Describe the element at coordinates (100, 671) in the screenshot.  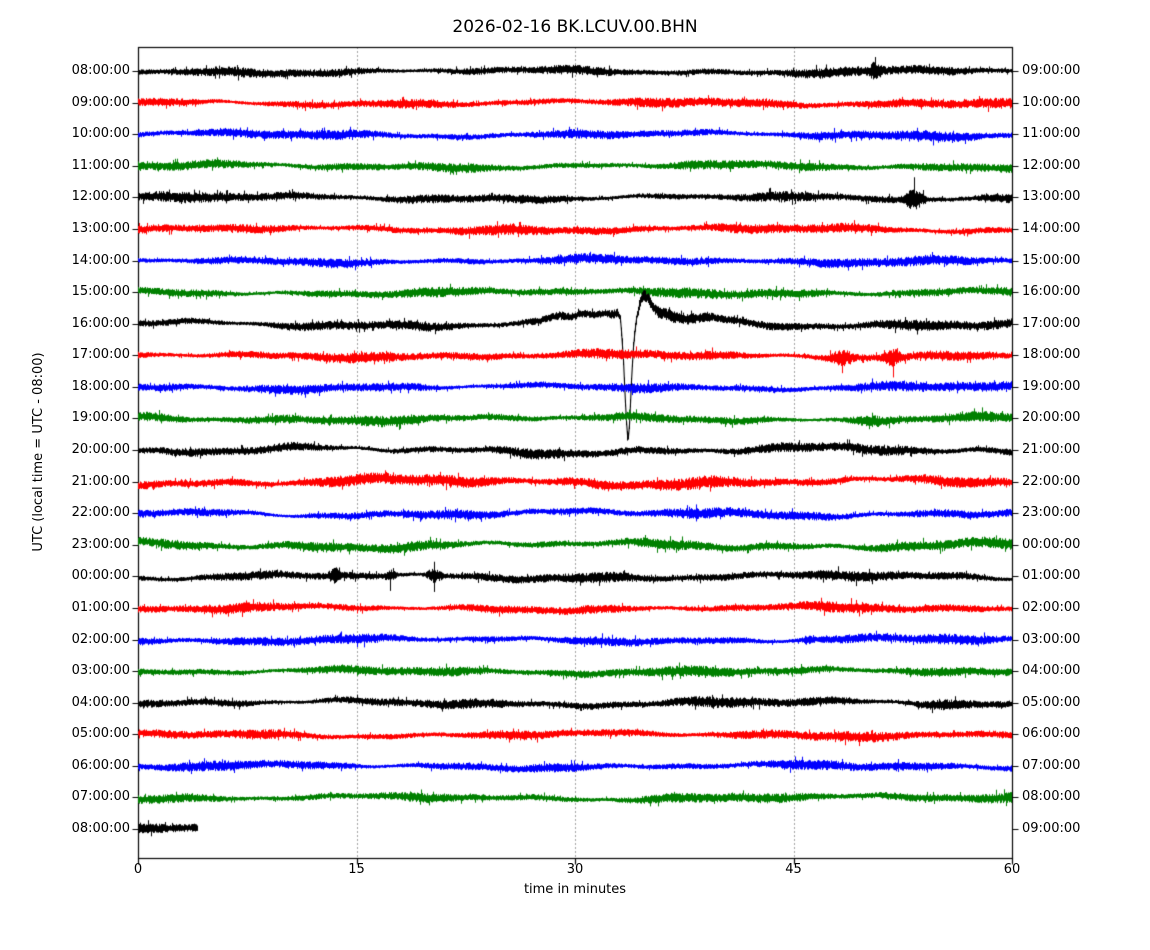
I see `y-tick-label-utc: 03:00:00` at that location.